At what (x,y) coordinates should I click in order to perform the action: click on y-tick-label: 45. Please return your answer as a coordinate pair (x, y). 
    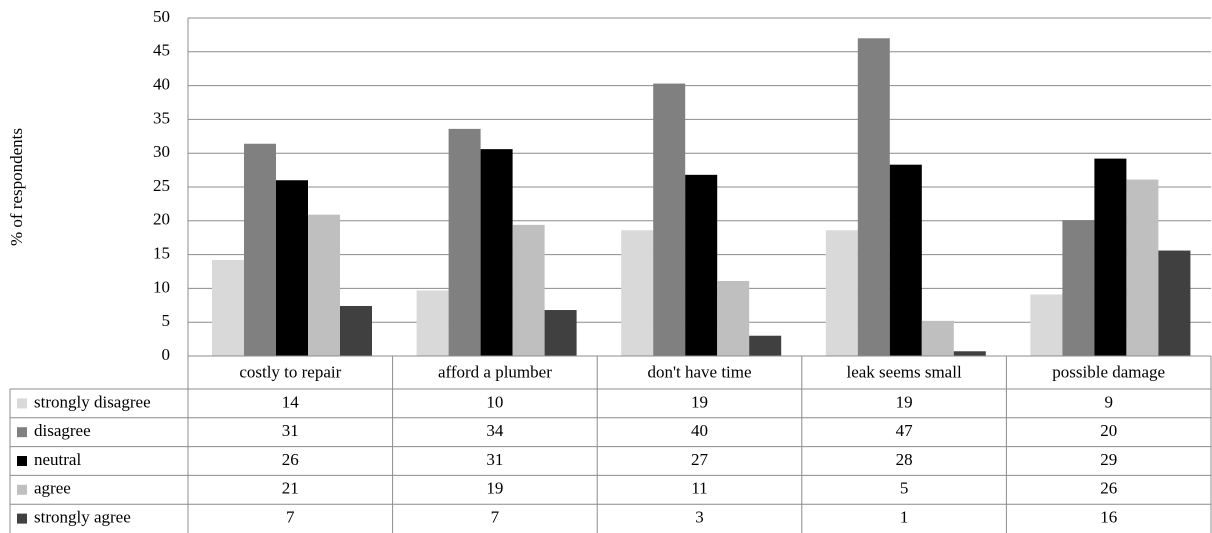
    Looking at the image, I should click on (161, 50).